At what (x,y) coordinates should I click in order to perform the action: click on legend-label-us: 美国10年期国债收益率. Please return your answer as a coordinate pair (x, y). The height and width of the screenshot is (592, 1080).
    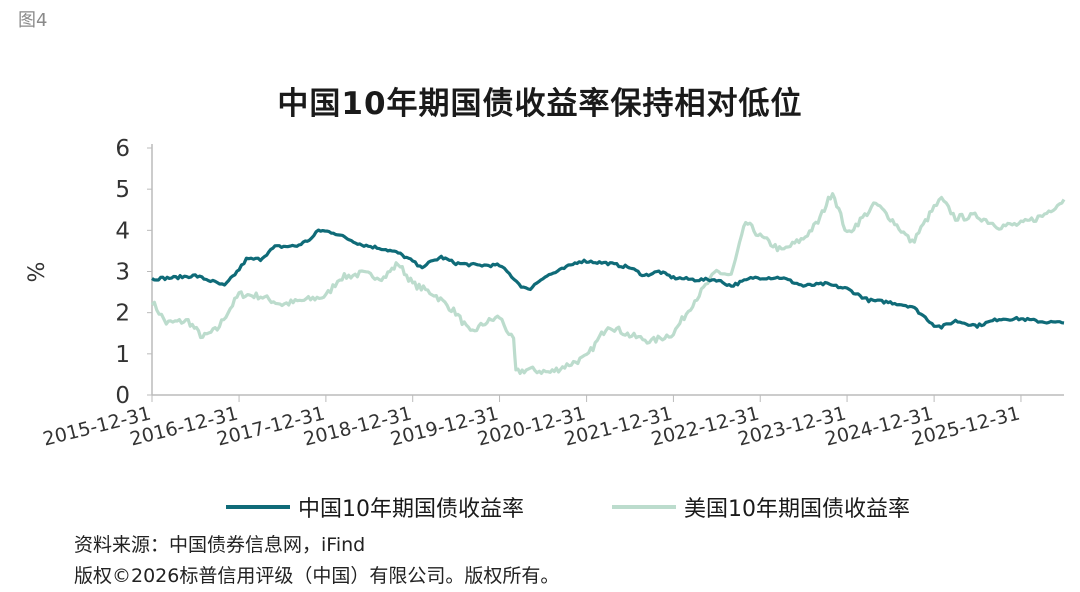
    Looking at the image, I should click on (797, 509).